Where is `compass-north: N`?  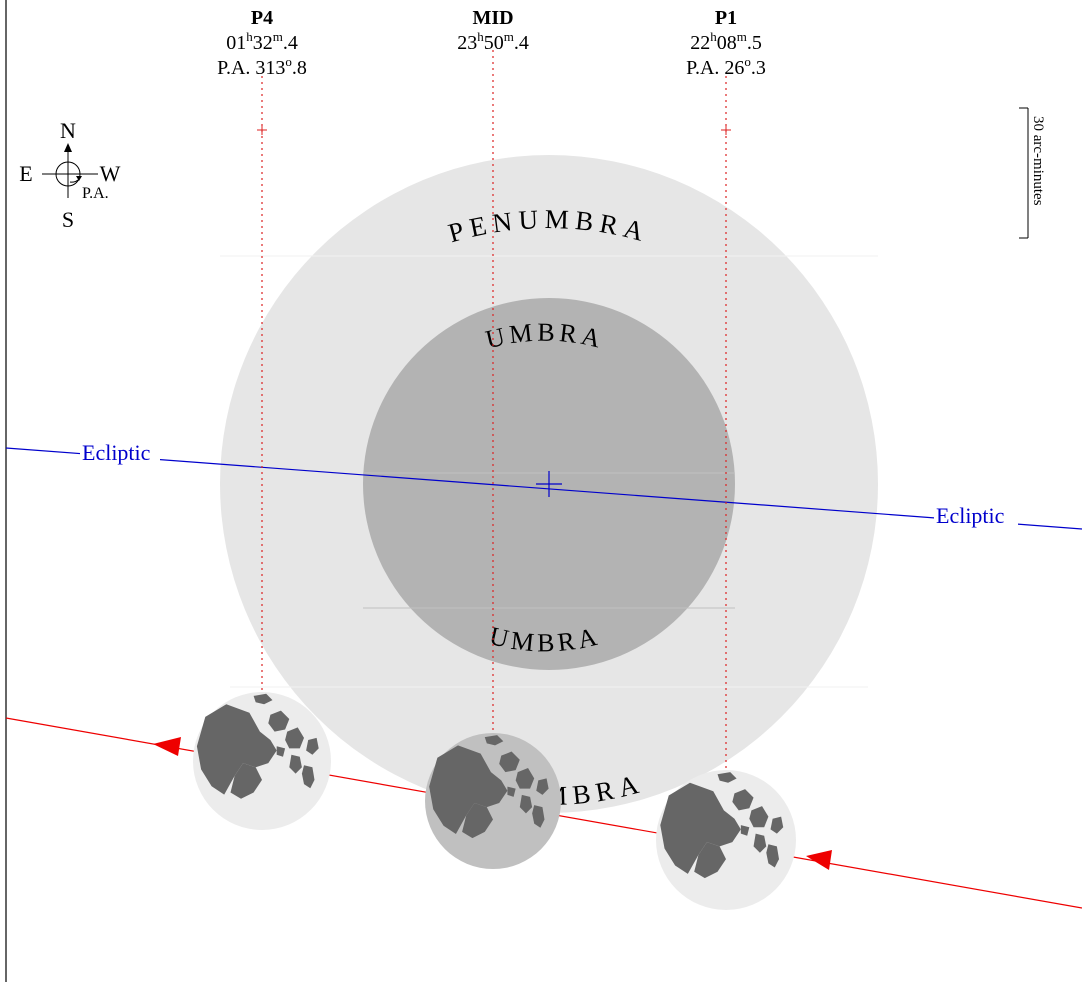 compass-north: N is located at coordinates (68, 130).